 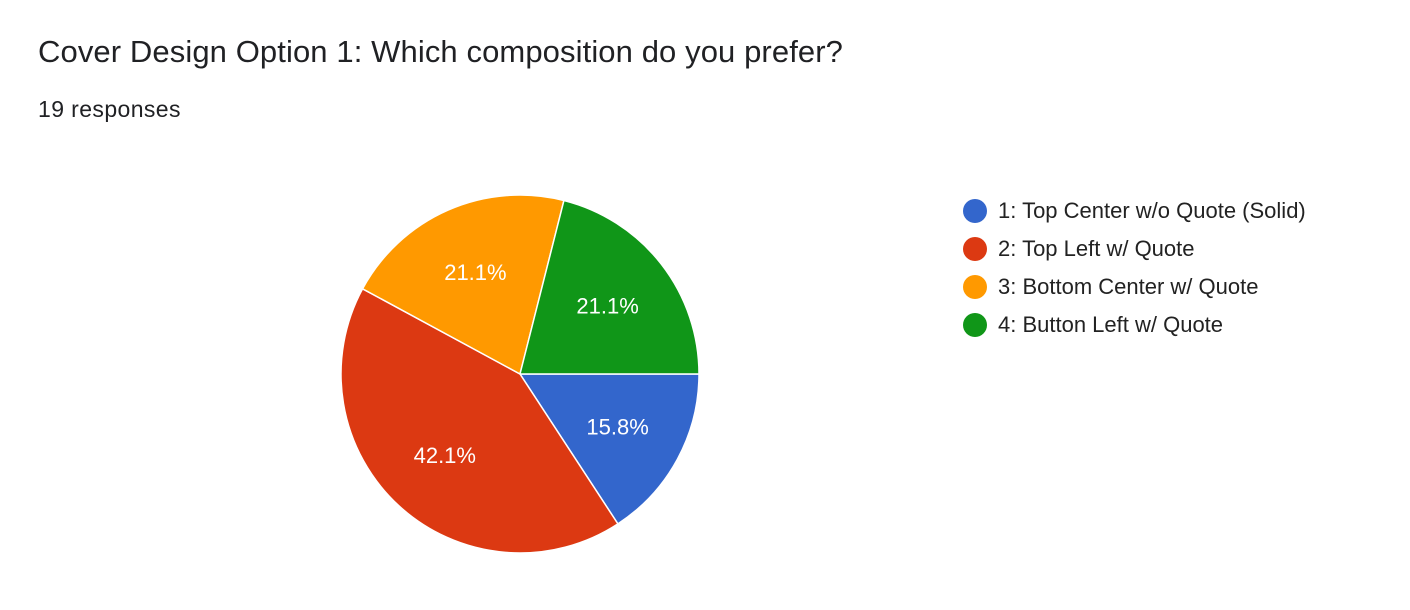 I want to click on legend-item-3: 3: Bottom Center w/ Quote, so click(x=1134, y=287).